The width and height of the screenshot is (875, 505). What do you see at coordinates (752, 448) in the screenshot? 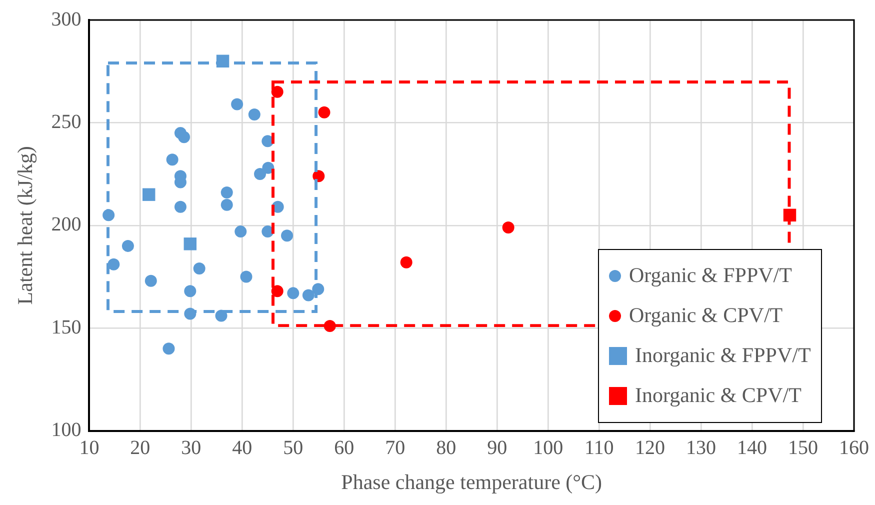
I see `x-tick-label: 140` at bounding box center [752, 448].